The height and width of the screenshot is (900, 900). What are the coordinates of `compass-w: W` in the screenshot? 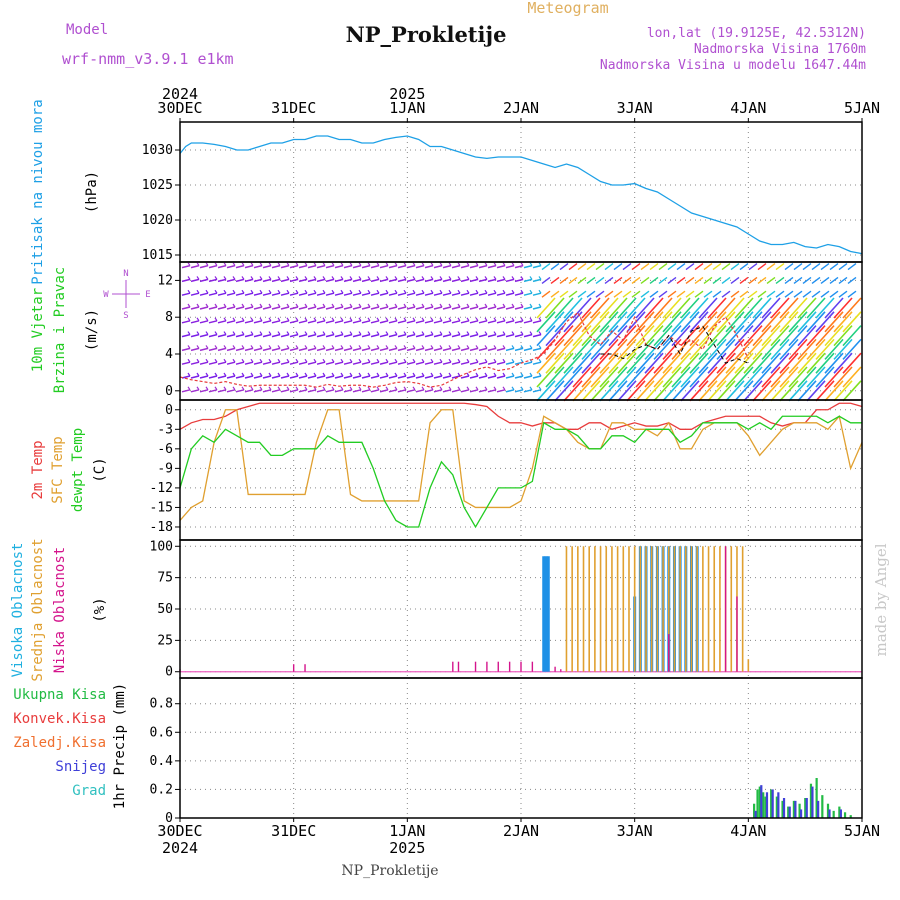 It's located at (106, 295).